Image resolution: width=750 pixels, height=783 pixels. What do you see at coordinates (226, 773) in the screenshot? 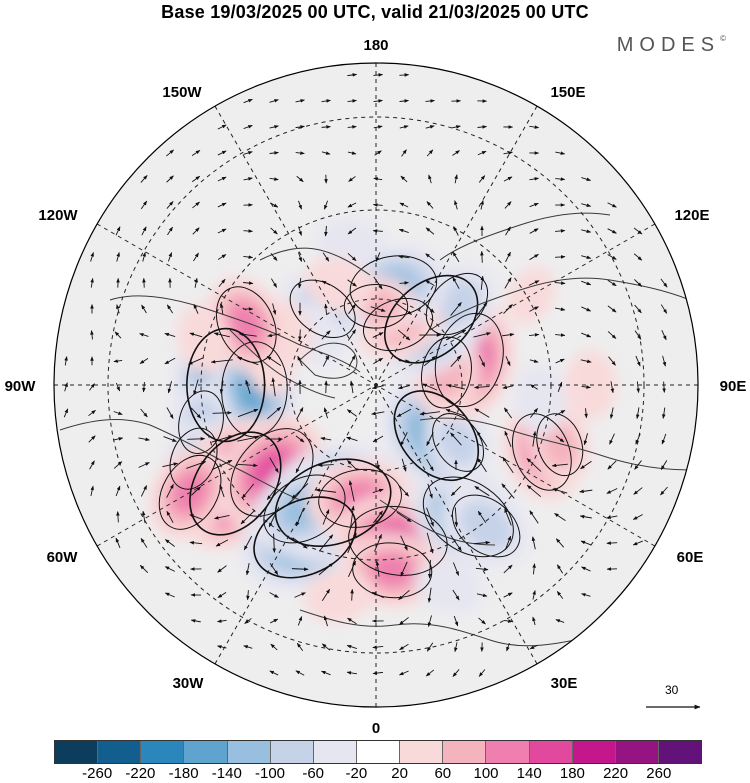
I see `colorbar-tick-label: -140` at bounding box center [226, 773].